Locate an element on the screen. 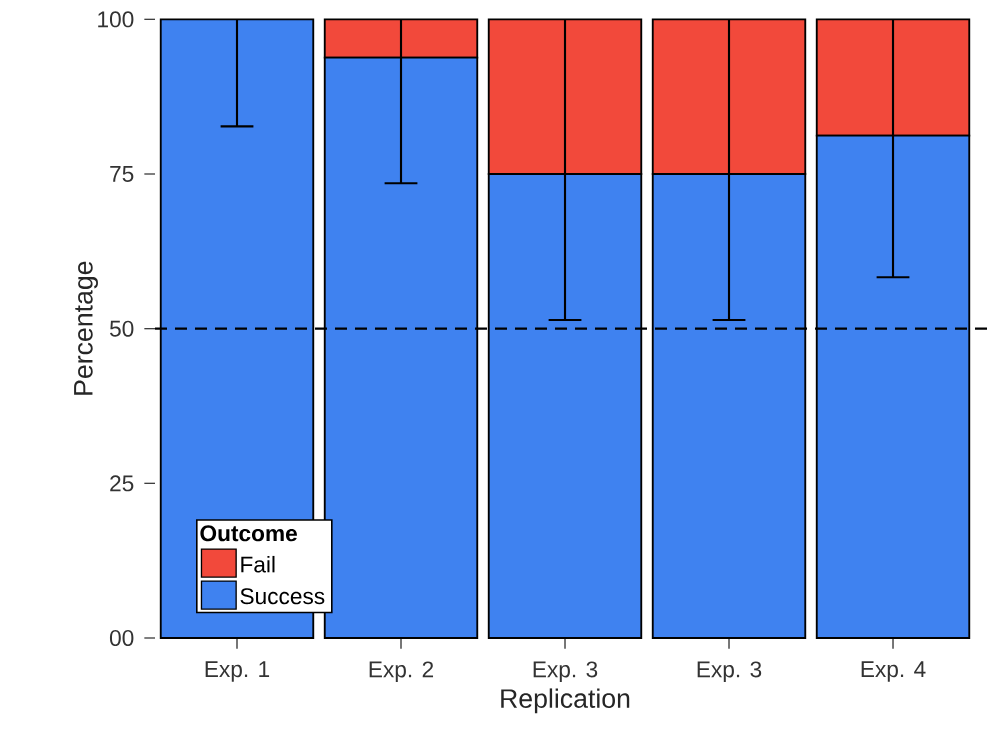 The image size is (1005, 756). legend-label: Fail is located at coordinates (258, 564).